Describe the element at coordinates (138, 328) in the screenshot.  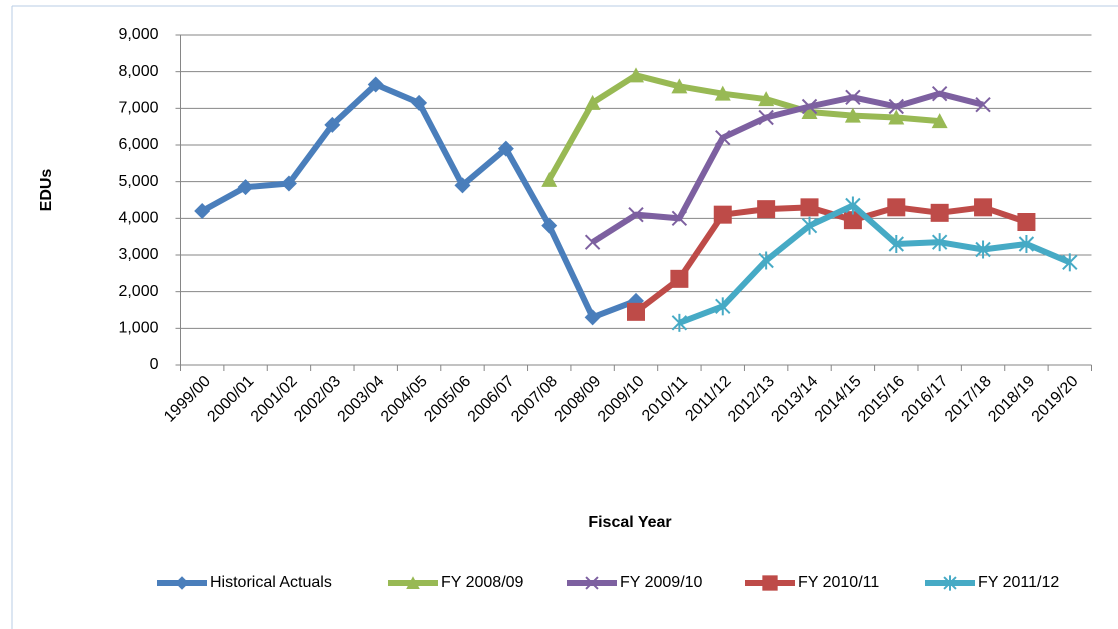
I see `y-tick-label: 1,000` at that location.